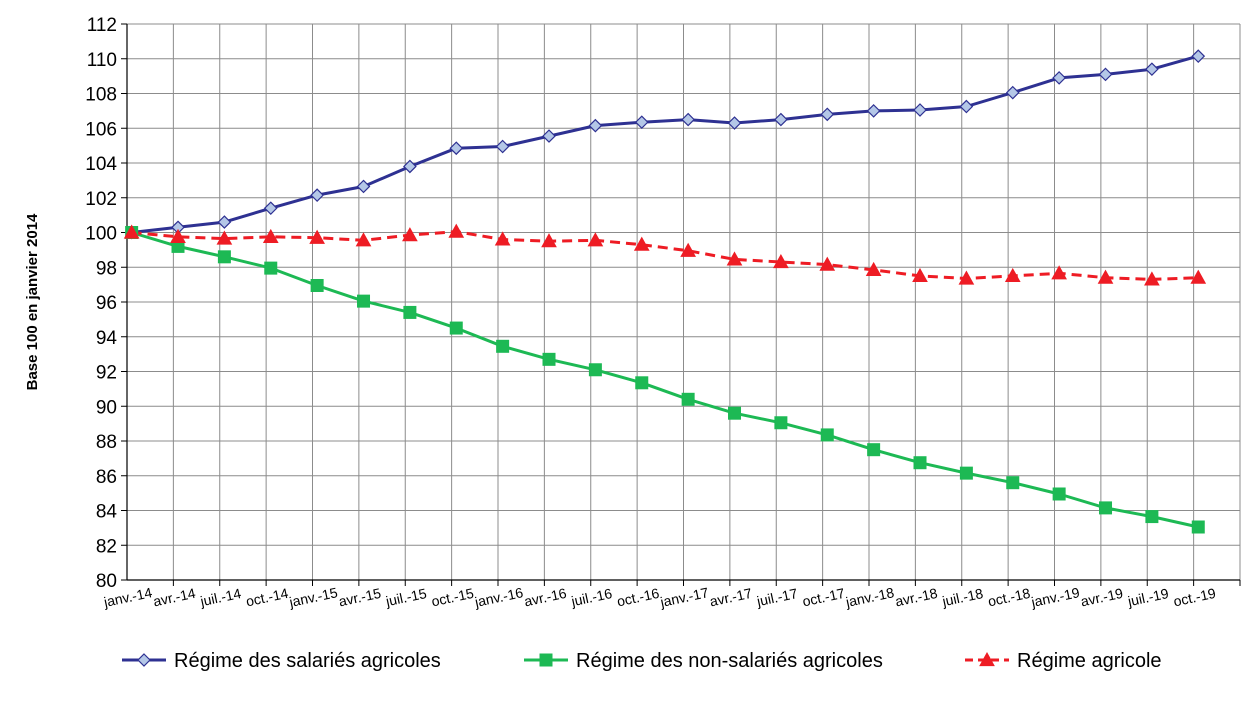 The image size is (1250, 707). What do you see at coordinates (1008, 597) in the screenshot?
I see `x-tick-label: oct.-18` at bounding box center [1008, 597].